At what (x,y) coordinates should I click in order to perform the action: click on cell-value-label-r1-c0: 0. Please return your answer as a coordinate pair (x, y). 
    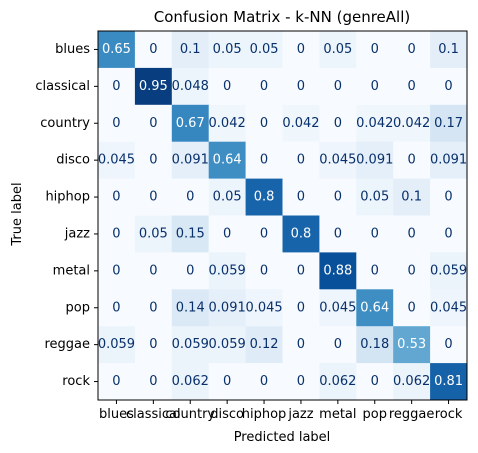
    Looking at the image, I should click on (116, 86).